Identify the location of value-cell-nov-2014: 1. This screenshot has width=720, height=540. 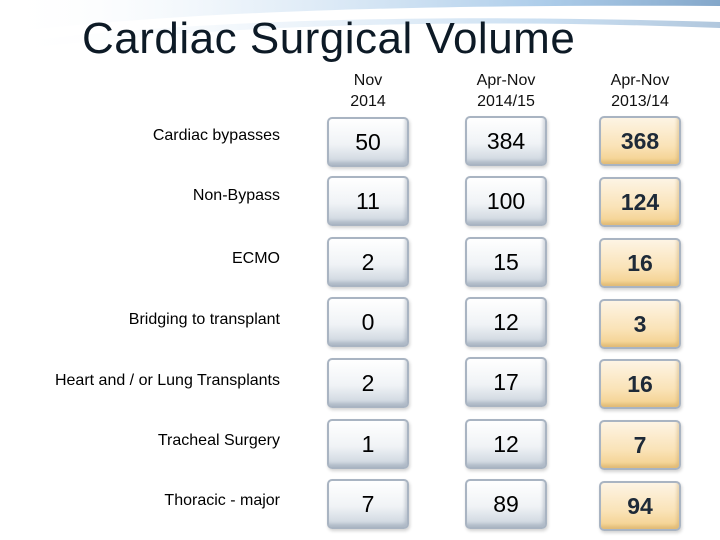
(368, 444).